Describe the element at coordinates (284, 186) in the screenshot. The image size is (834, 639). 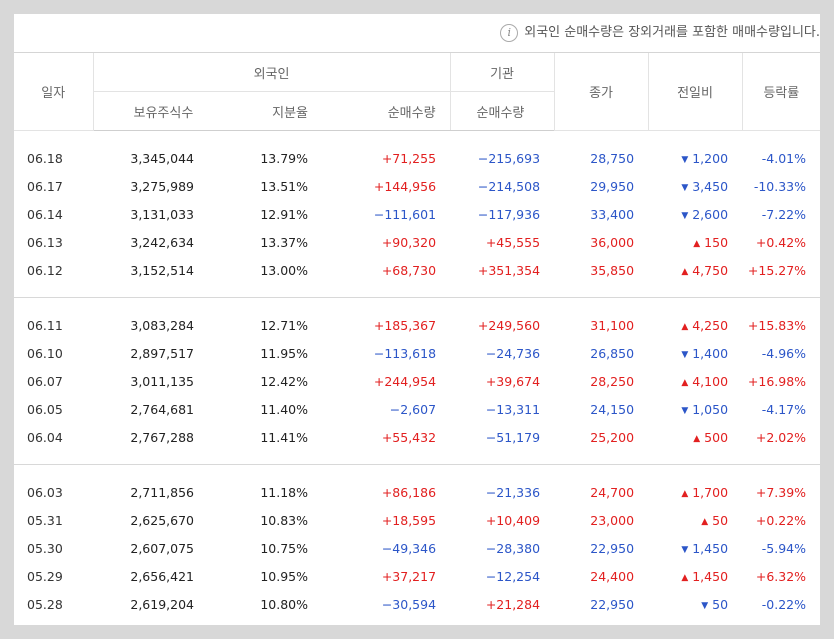
I see `cell-ratio: 13.51%` at that location.